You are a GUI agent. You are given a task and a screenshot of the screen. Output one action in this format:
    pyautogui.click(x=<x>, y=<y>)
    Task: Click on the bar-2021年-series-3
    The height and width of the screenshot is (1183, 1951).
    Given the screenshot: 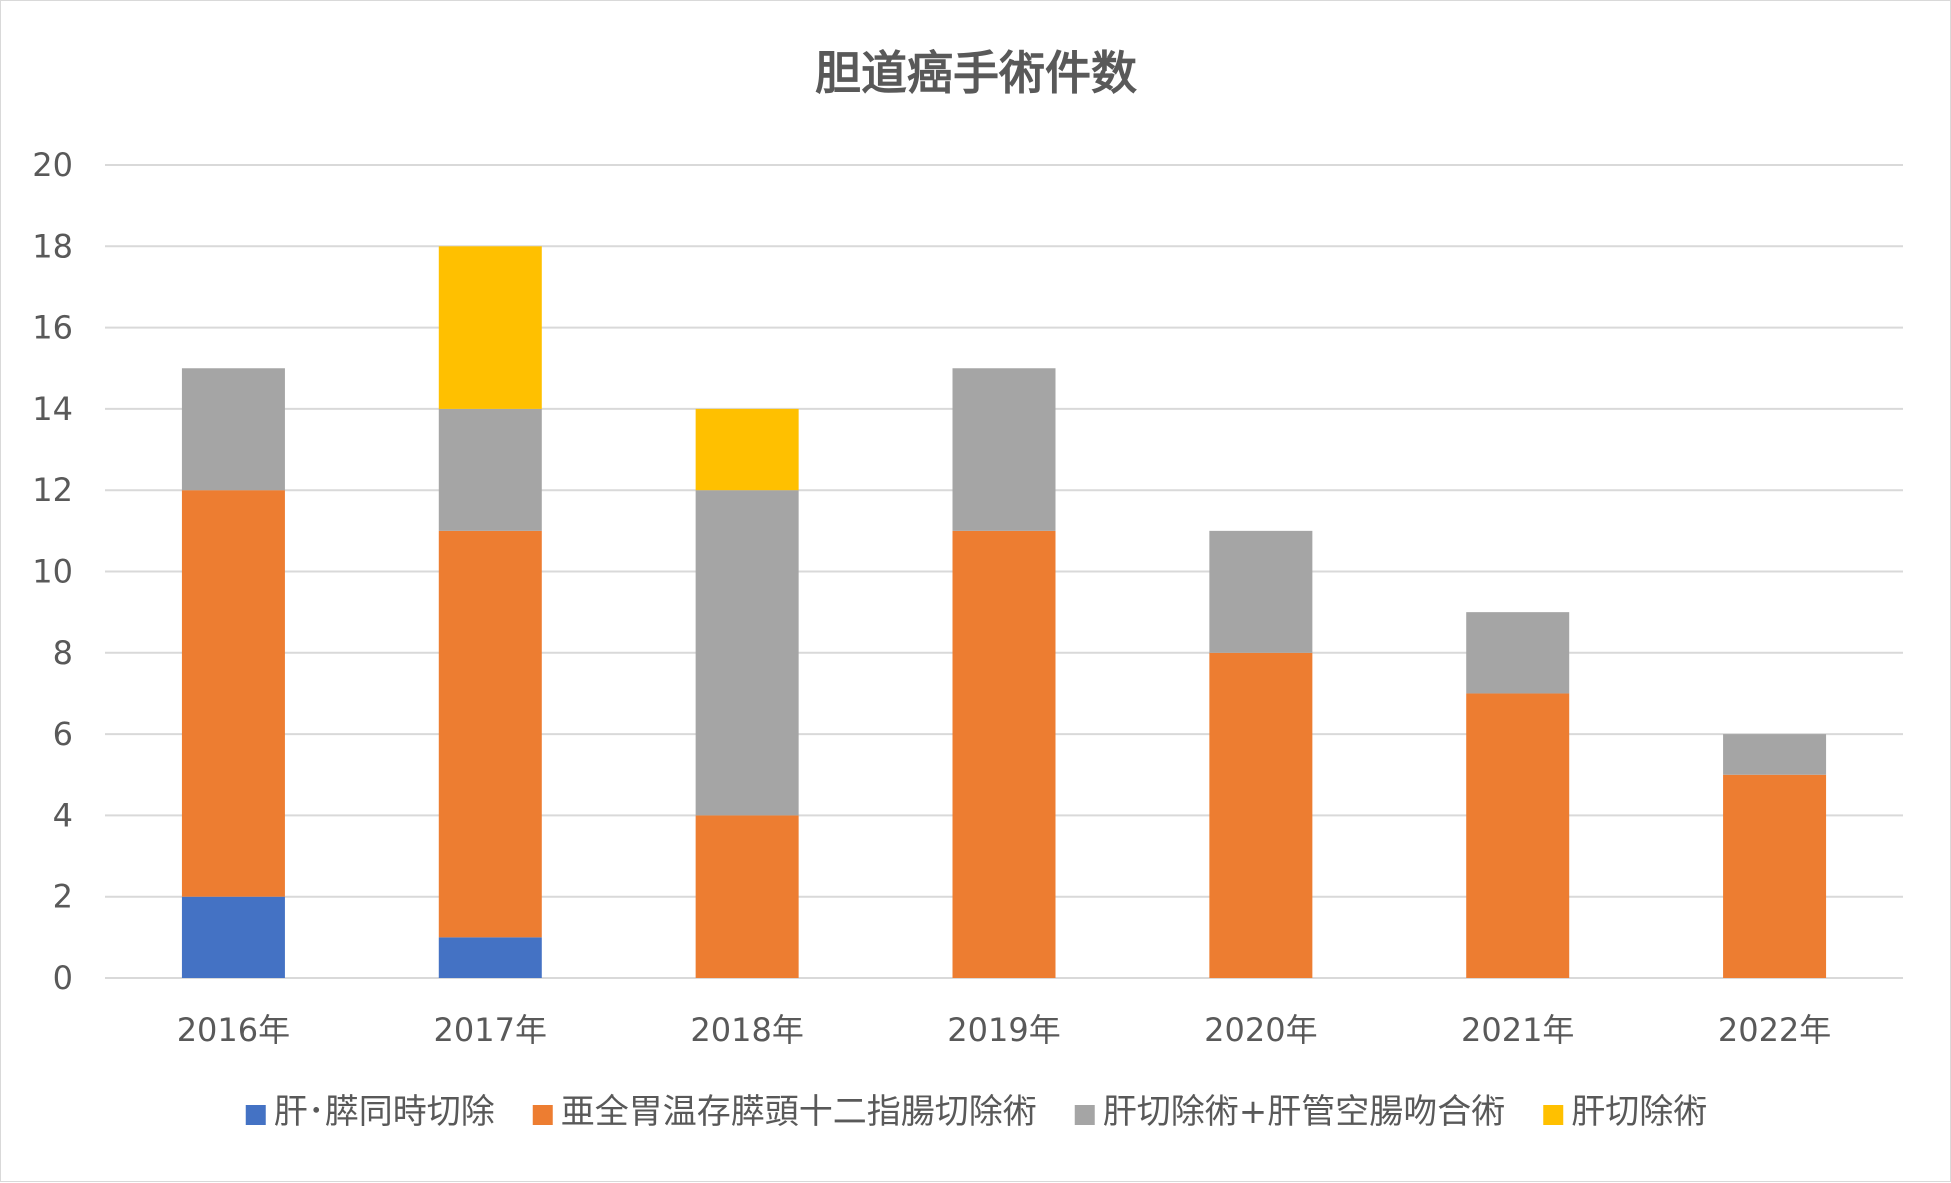 What is the action you would take?
    pyautogui.click(x=1518, y=653)
    